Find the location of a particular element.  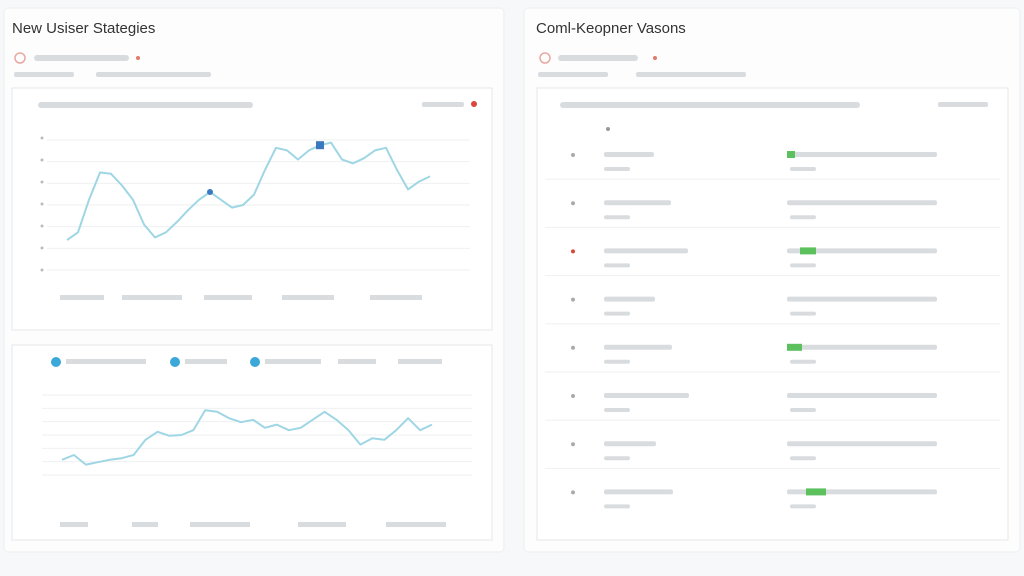

list-header-dot is located at coordinates (608, 129).